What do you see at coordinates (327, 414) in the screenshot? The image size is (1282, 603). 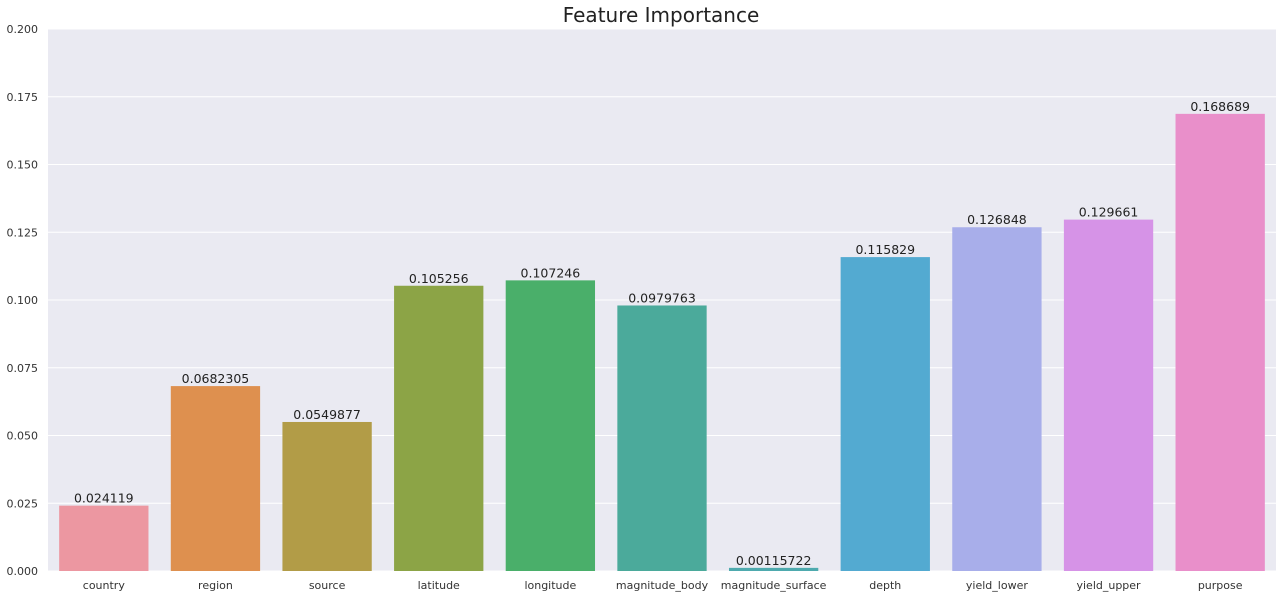 I see `bar-value-label: 0.0549877` at bounding box center [327, 414].